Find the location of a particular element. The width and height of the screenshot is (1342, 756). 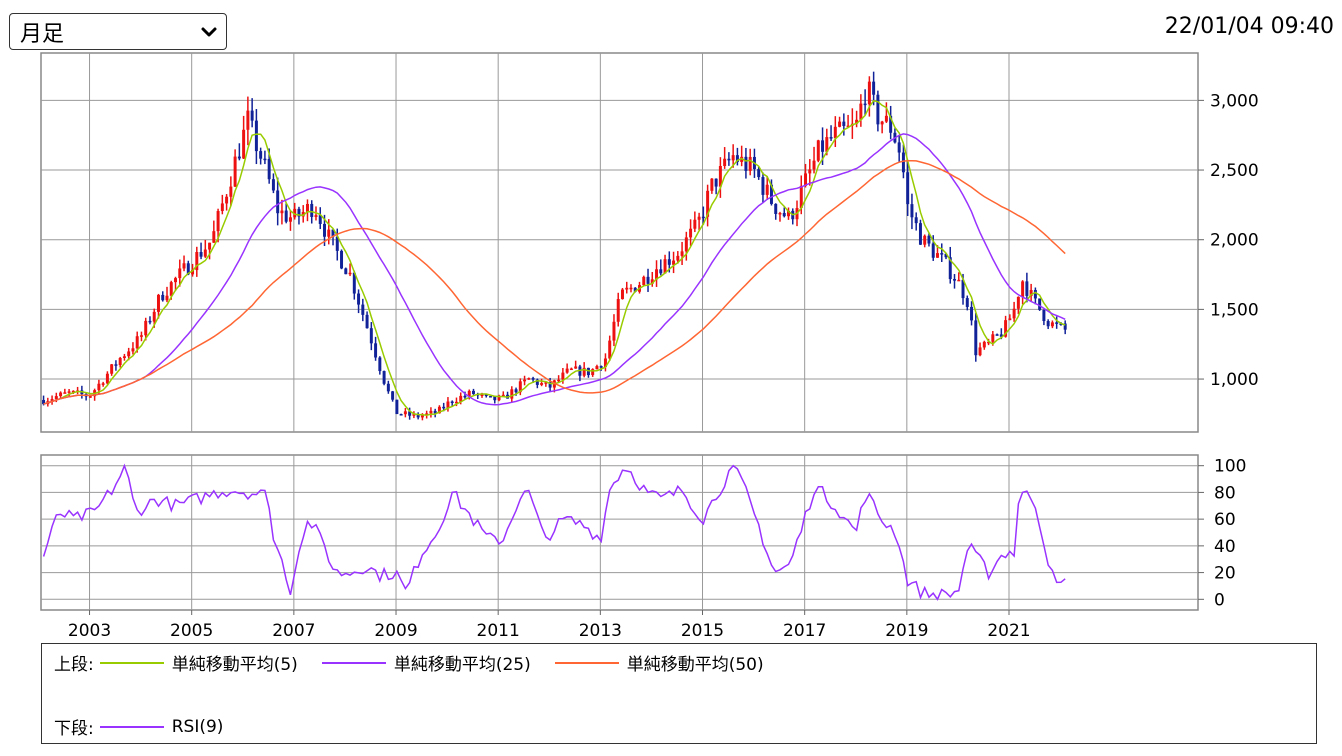

price-y-tick-label: 1,000 is located at coordinates (1234, 380).